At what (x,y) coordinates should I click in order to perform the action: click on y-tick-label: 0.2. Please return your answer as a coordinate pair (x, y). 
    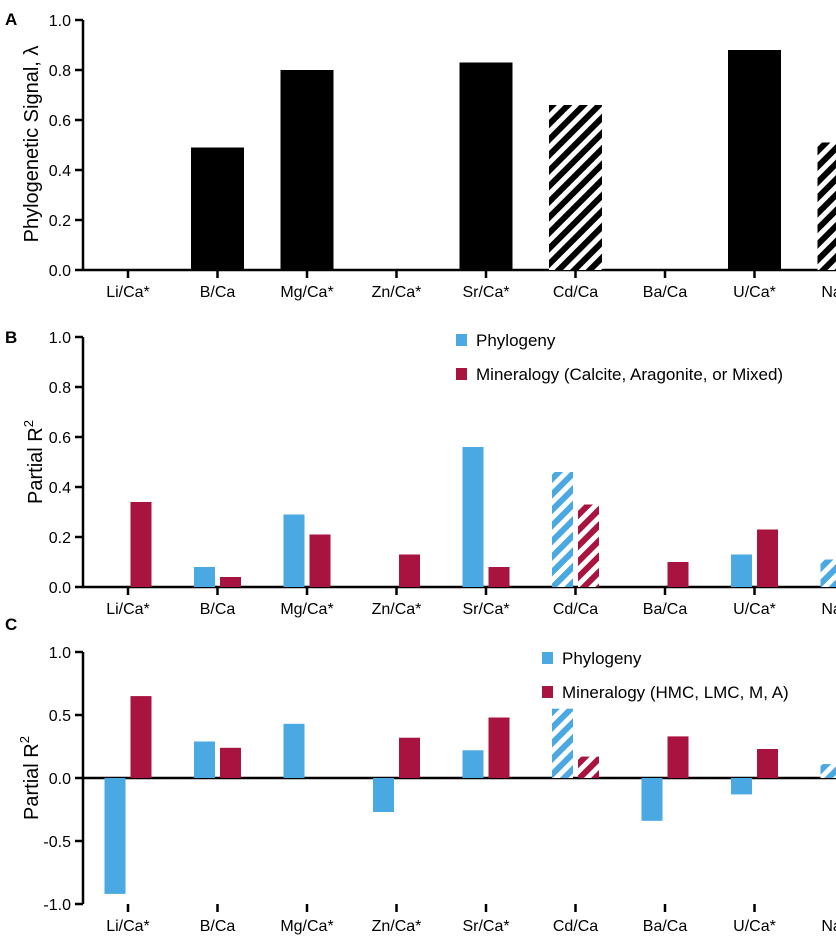
    Looking at the image, I should click on (60, 221).